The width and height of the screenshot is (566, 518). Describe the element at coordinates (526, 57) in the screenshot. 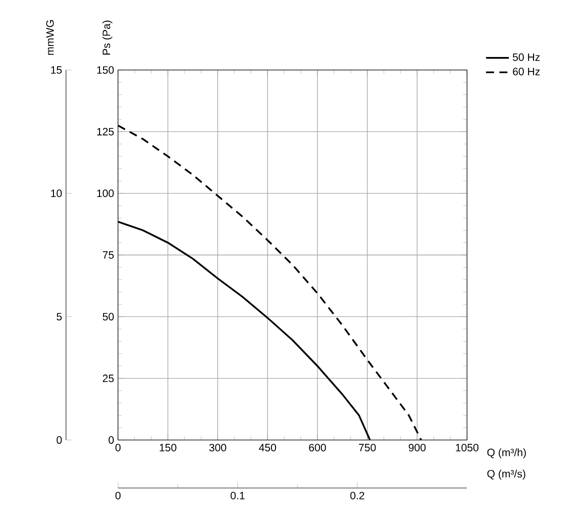

I see `legend-label: 50 Hz` at that location.